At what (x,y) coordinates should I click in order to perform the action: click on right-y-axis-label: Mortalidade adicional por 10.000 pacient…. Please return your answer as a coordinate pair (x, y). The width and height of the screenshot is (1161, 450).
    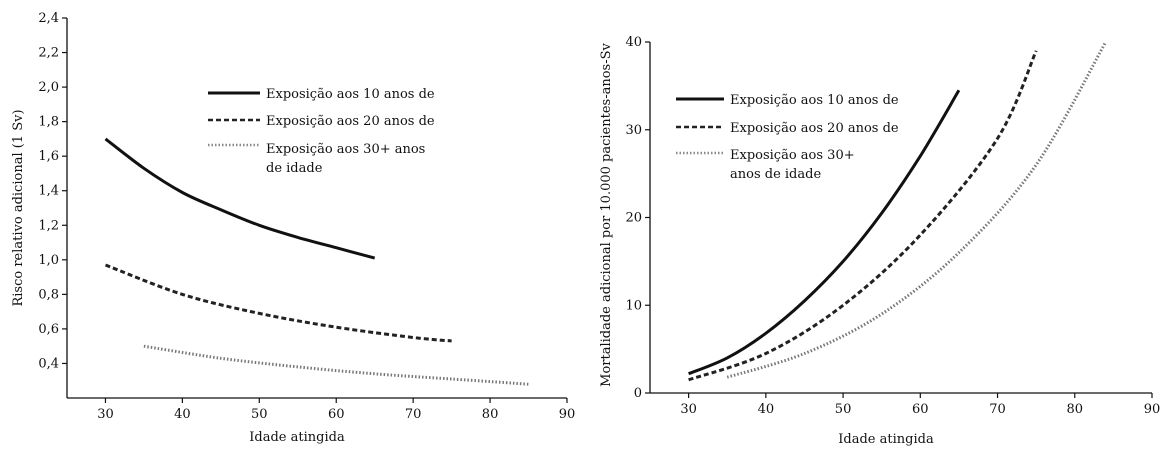
    Looking at the image, I should click on (606, 214).